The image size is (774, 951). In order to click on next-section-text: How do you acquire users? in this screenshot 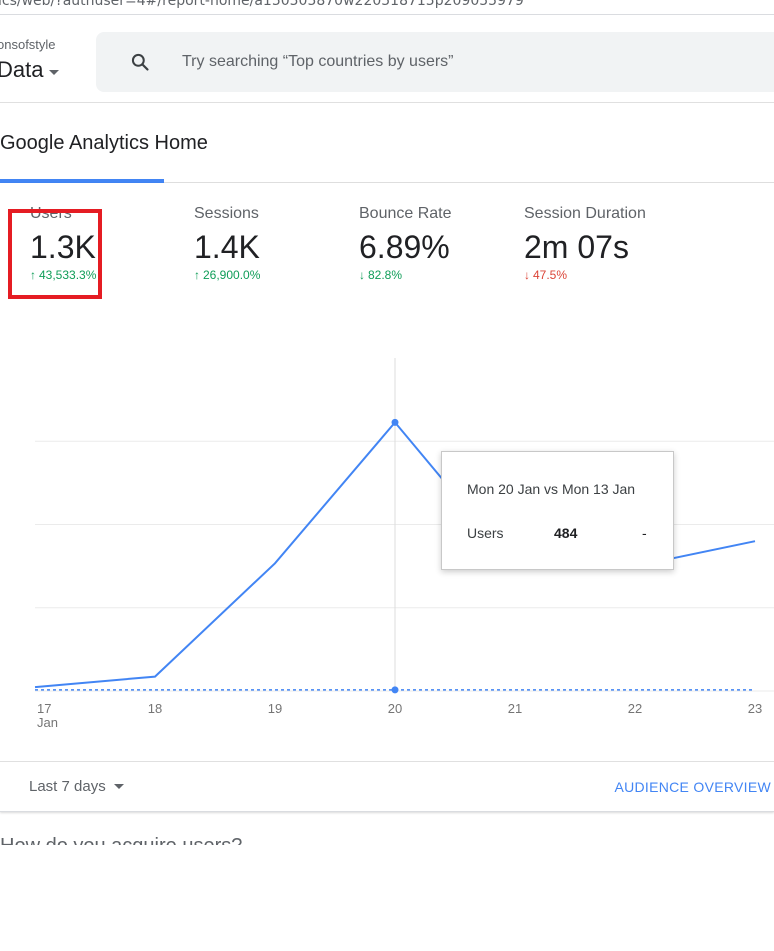, I will do `click(121, 841)`.